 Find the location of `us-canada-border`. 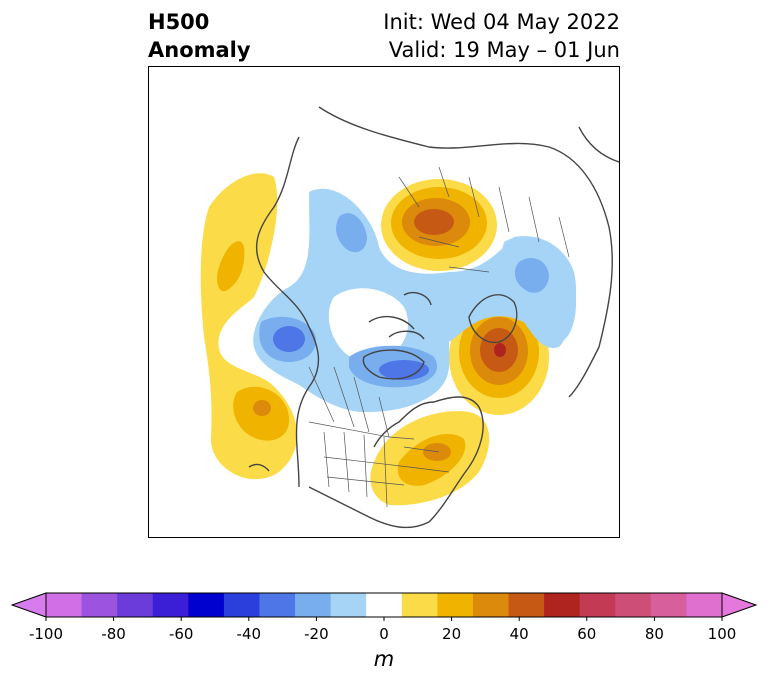

us-canada-border is located at coordinates (361, 430).